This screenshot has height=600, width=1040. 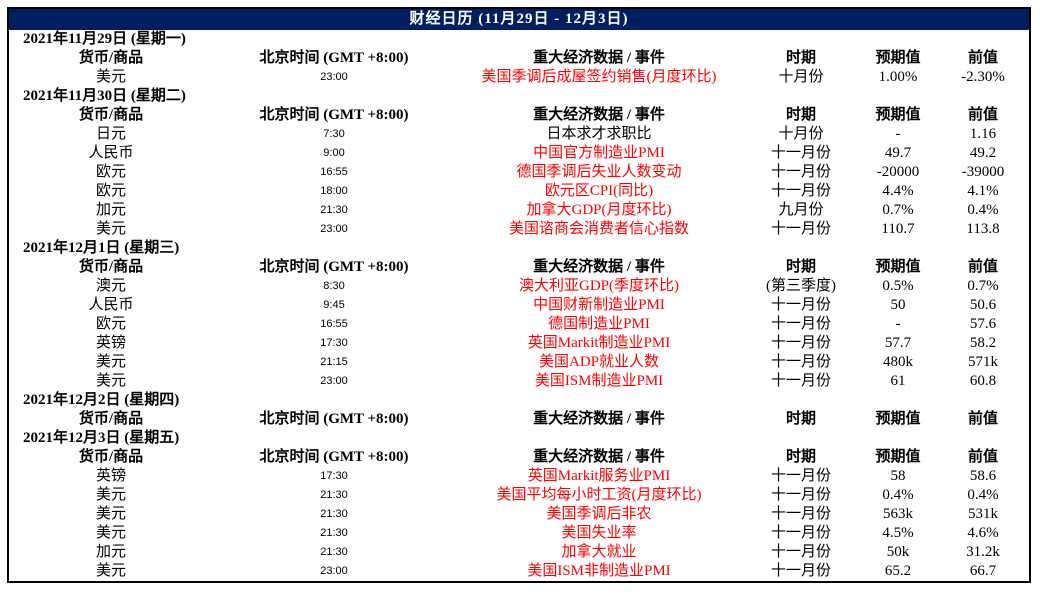 I want to click on currency-cell: 加元, so click(x=110, y=552).